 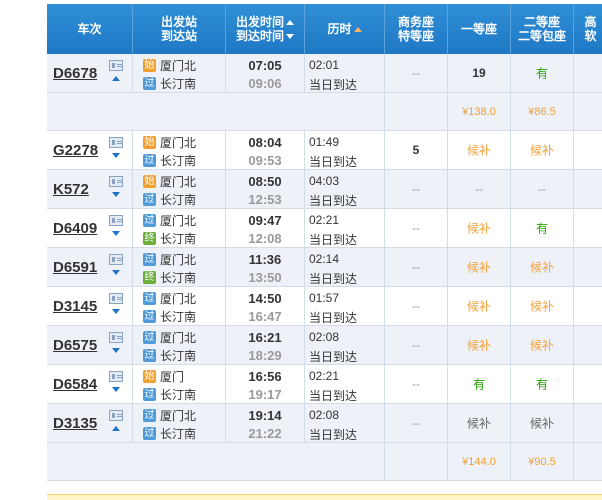 What do you see at coordinates (324, 220) in the screenshot?
I see `duration-value: 02:21` at bounding box center [324, 220].